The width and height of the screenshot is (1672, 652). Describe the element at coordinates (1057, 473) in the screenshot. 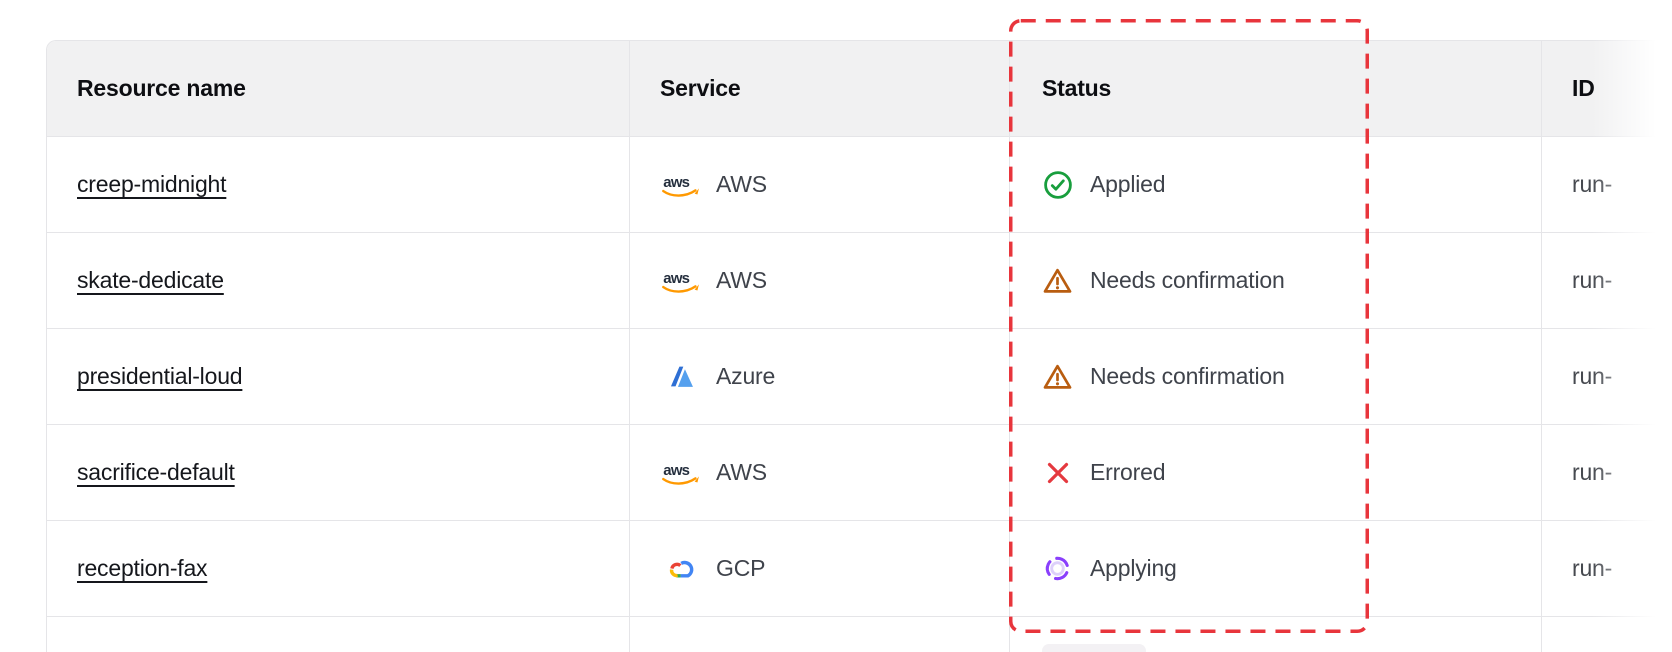

I see `x-icon` at that location.